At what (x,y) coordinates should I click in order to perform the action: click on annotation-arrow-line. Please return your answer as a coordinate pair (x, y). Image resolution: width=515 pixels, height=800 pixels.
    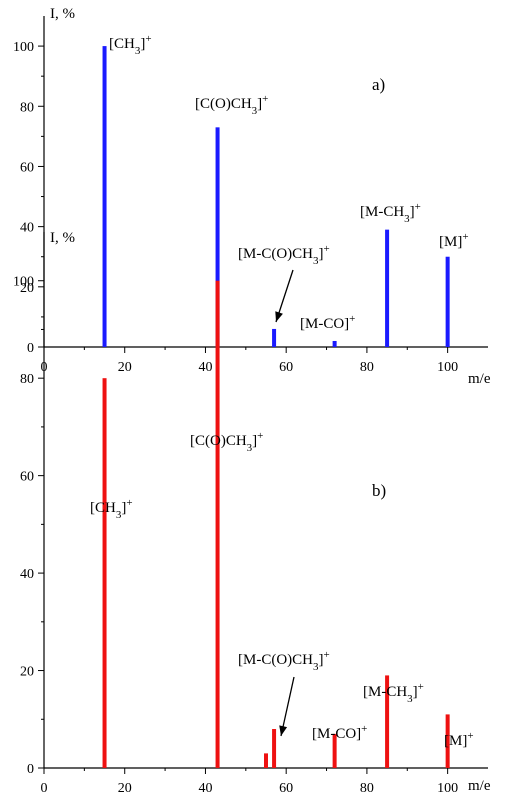
    Looking at the image, I should click on (287, 706).